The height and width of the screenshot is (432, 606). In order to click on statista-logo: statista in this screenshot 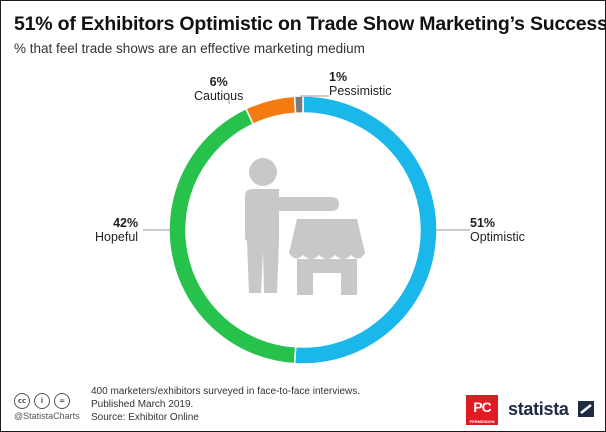, I will do `click(538, 409)`.